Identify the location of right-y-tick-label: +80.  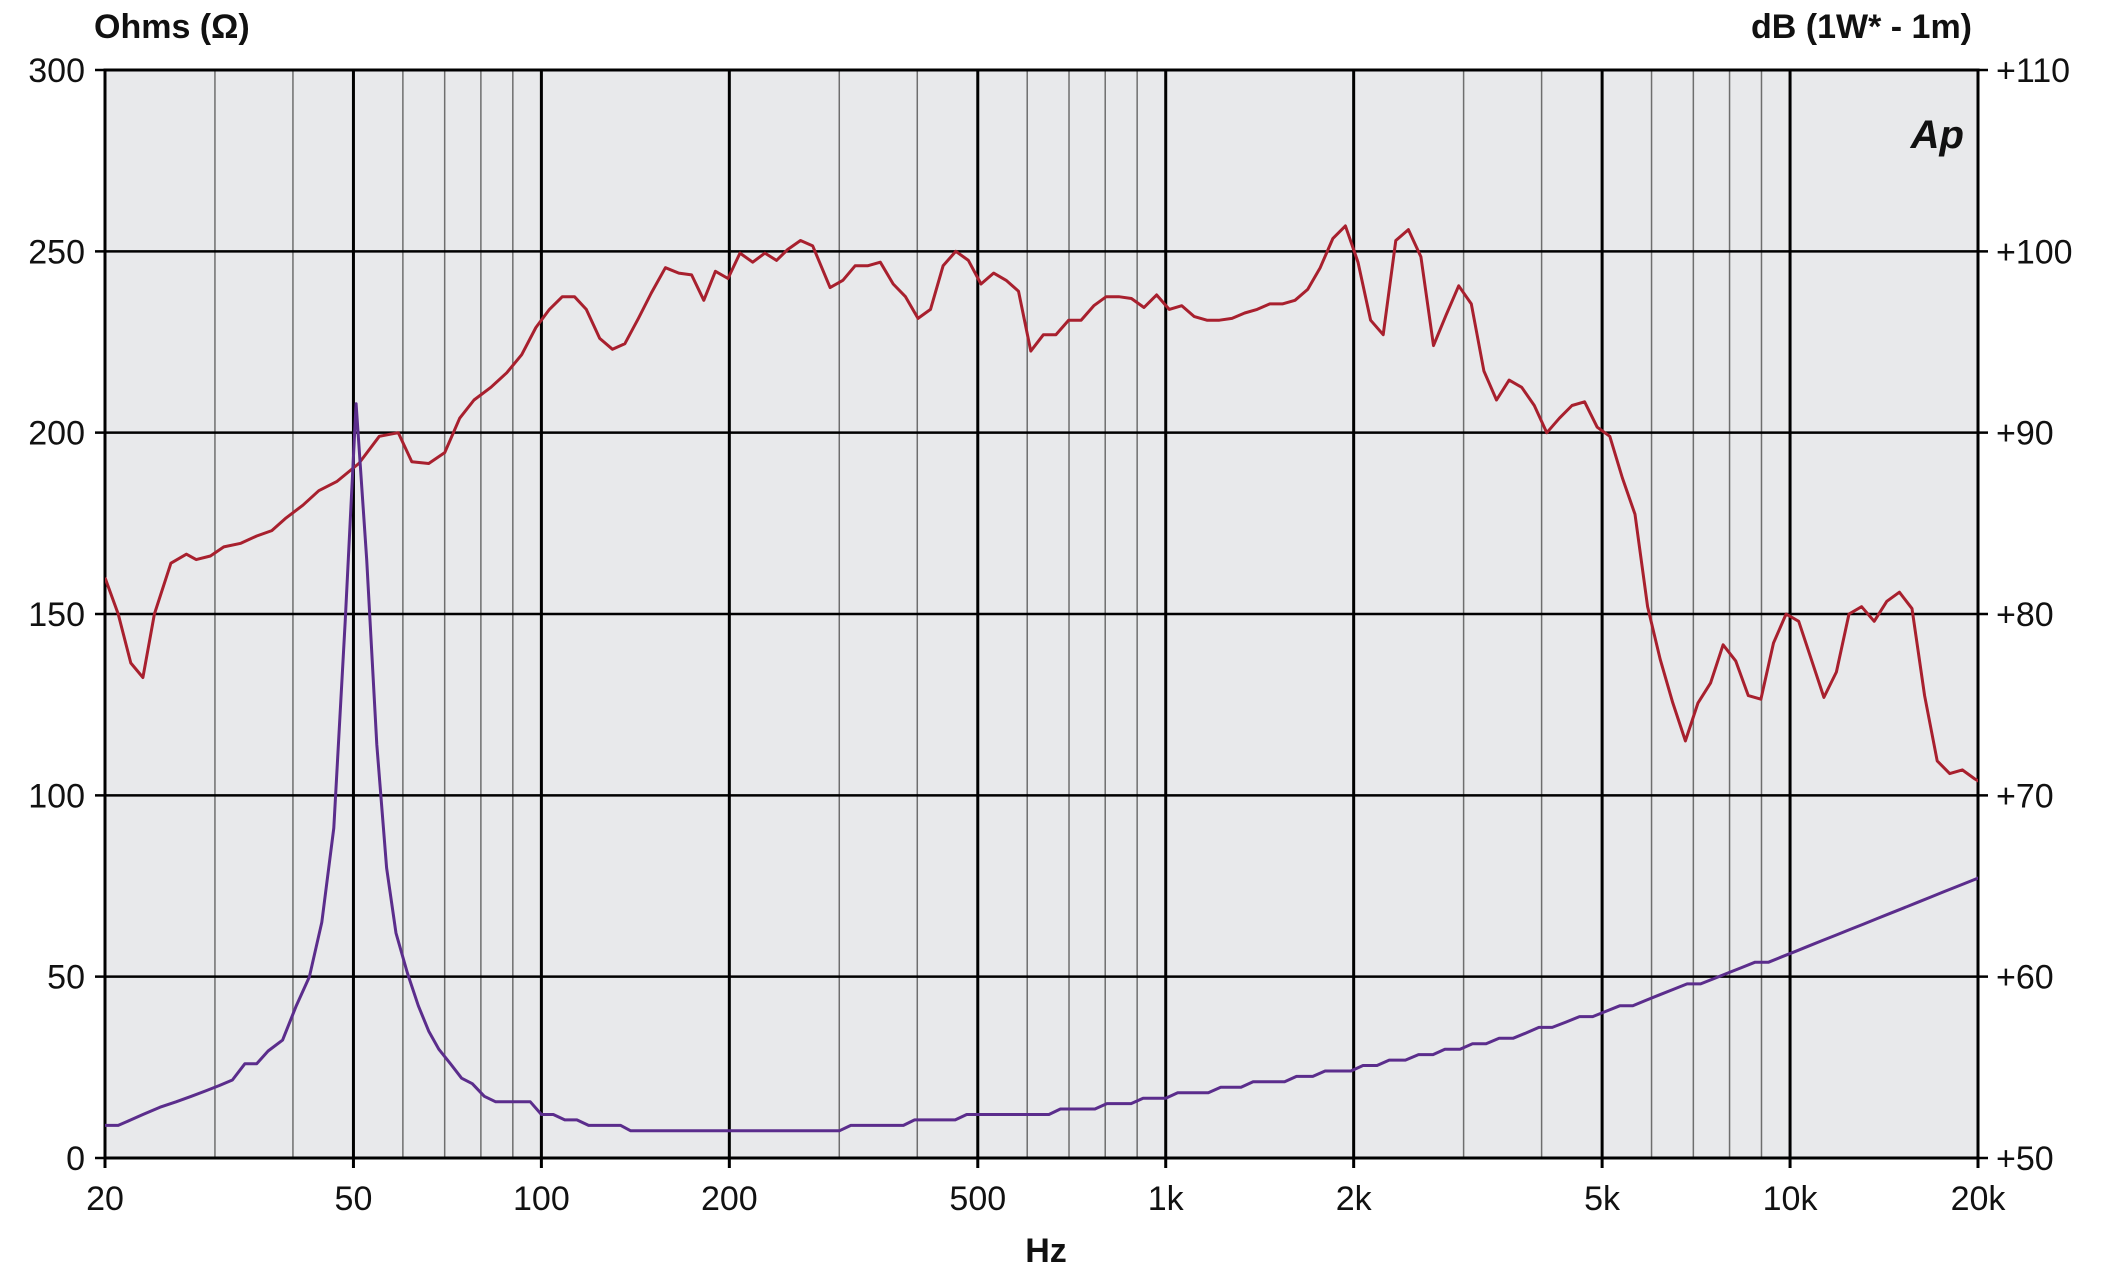
(2025, 615).